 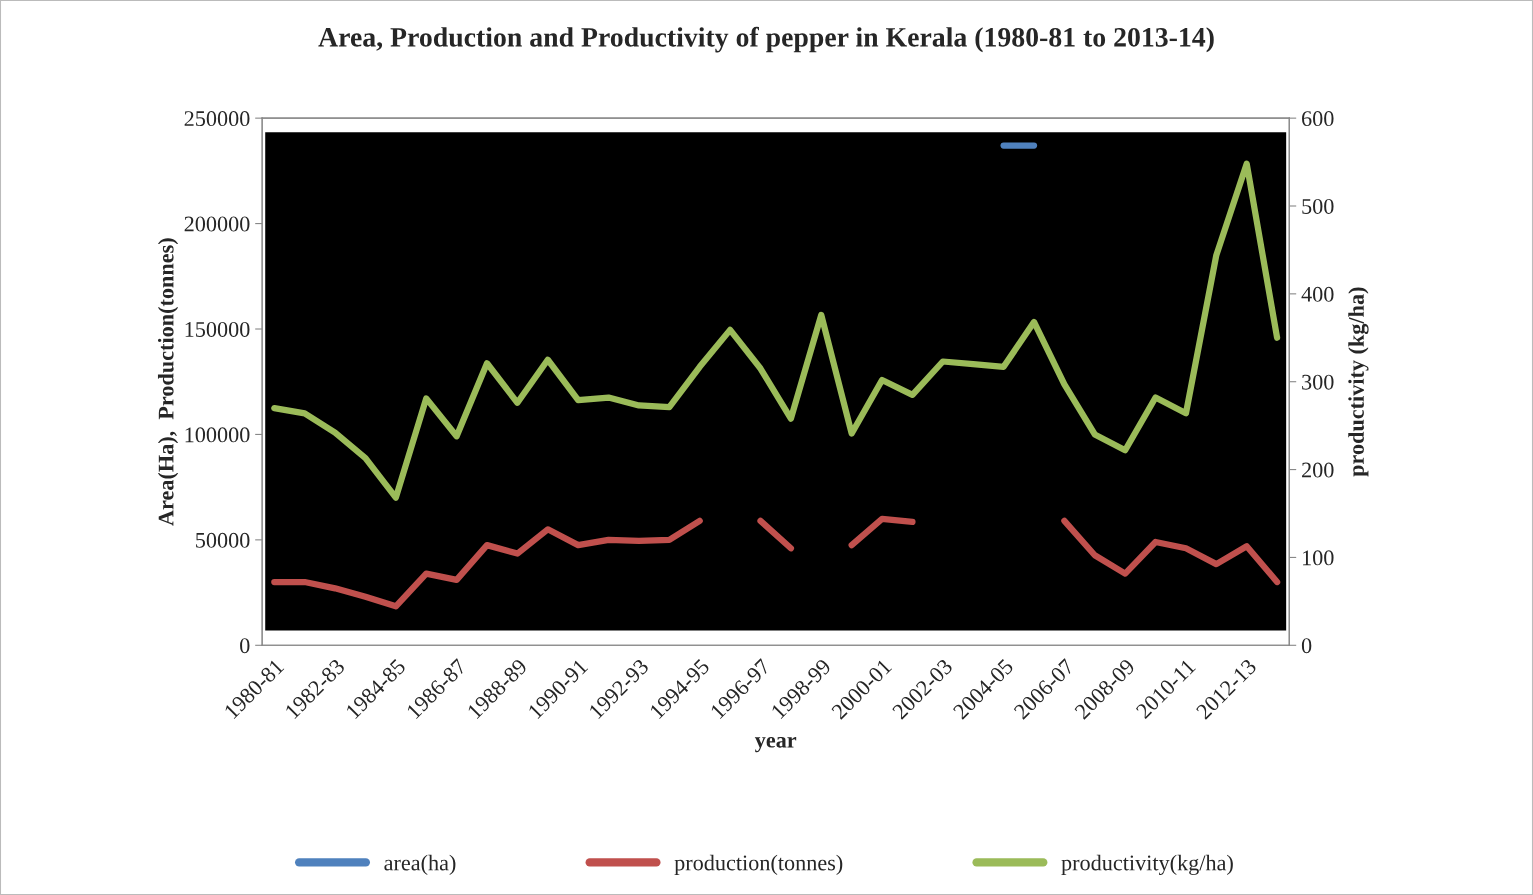 What do you see at coordinates (1318, 558) in the screenshot?
I see `y2-tick-label: 100` at bounding box center [1318, 558].